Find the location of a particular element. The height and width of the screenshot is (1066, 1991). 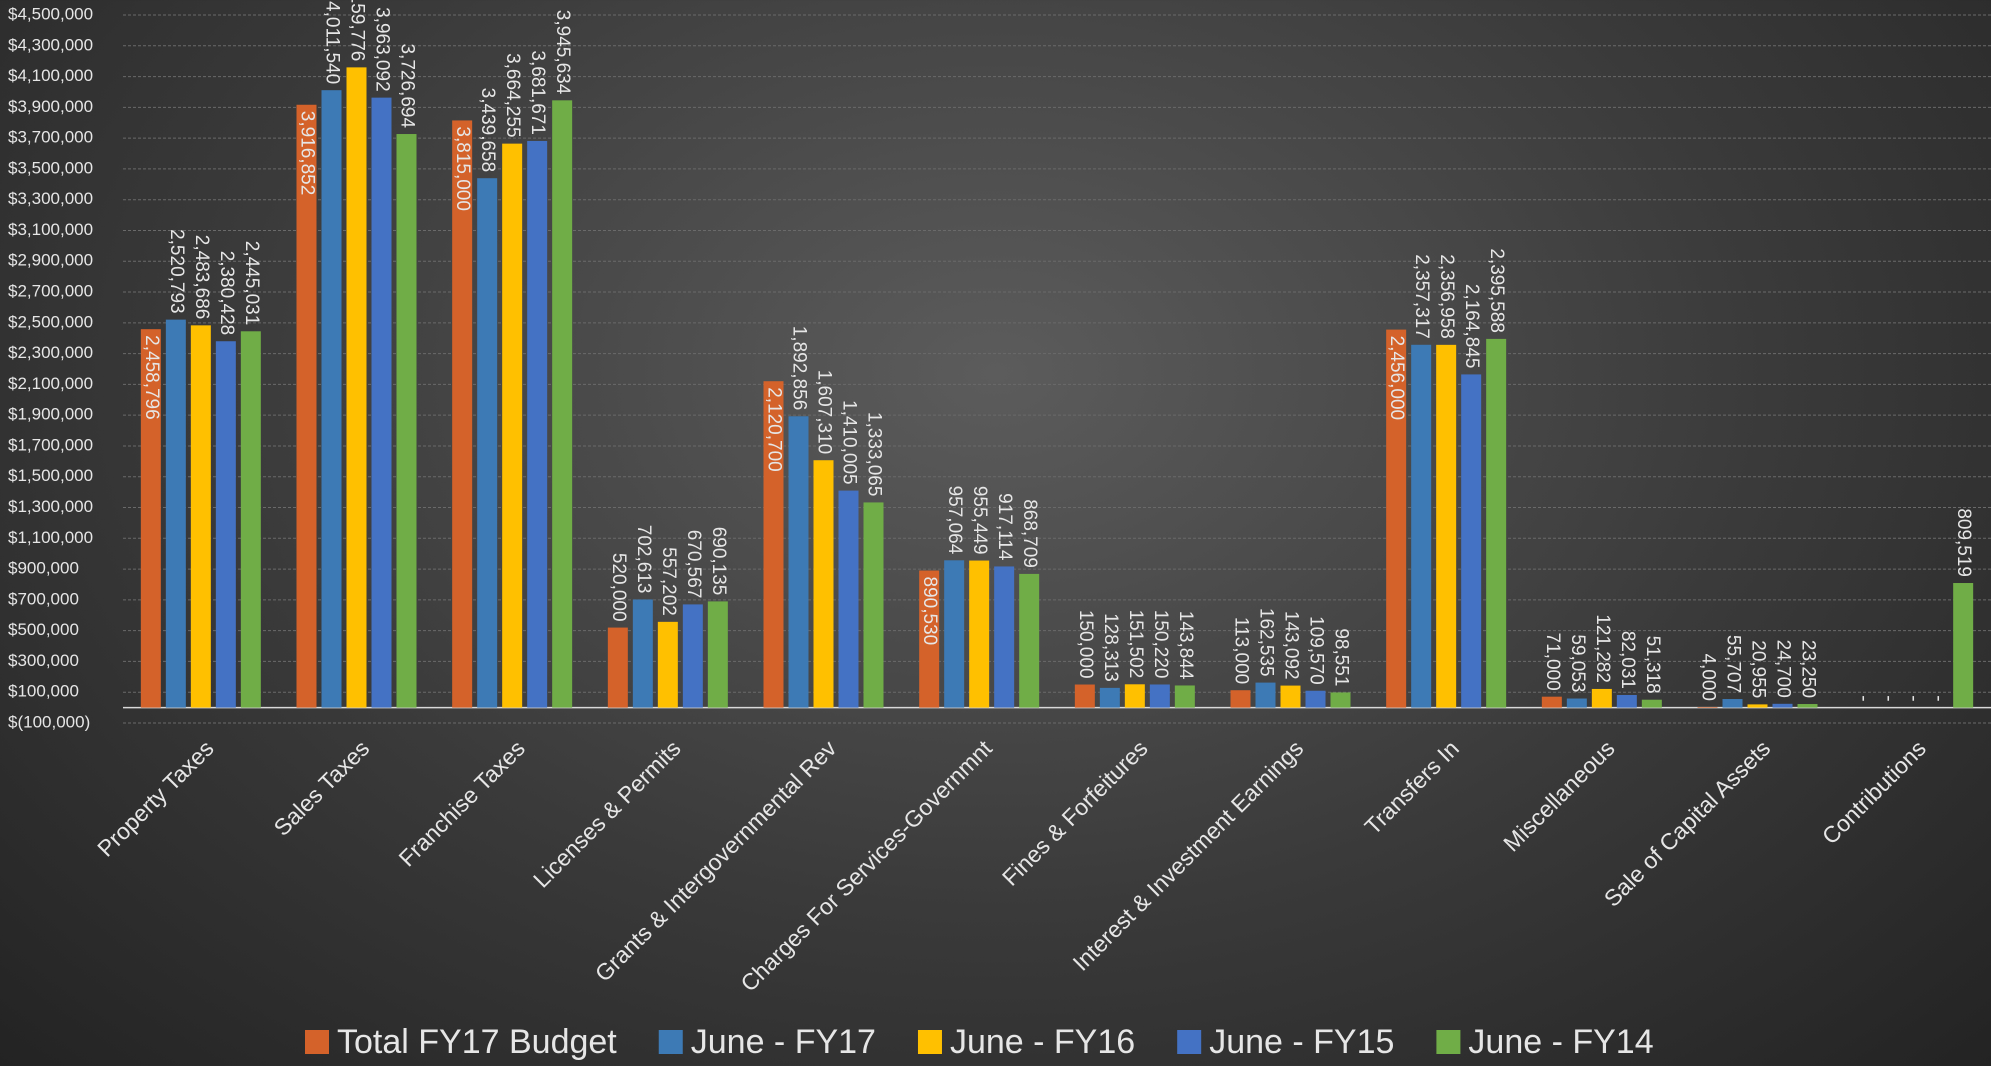

value-label: 4,000 is located at coordinates (1707, 677).